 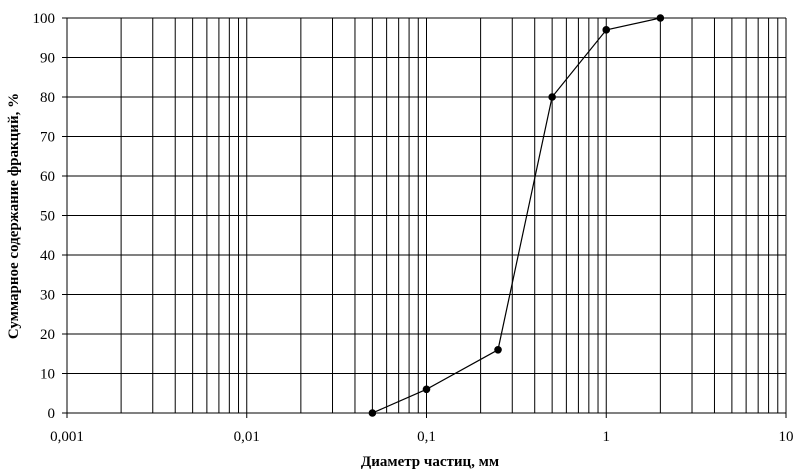 What do you see at coordinates (47, 59) in the screenshot?
I see `y-tick-label: 90` at bounding box center [47, 59].